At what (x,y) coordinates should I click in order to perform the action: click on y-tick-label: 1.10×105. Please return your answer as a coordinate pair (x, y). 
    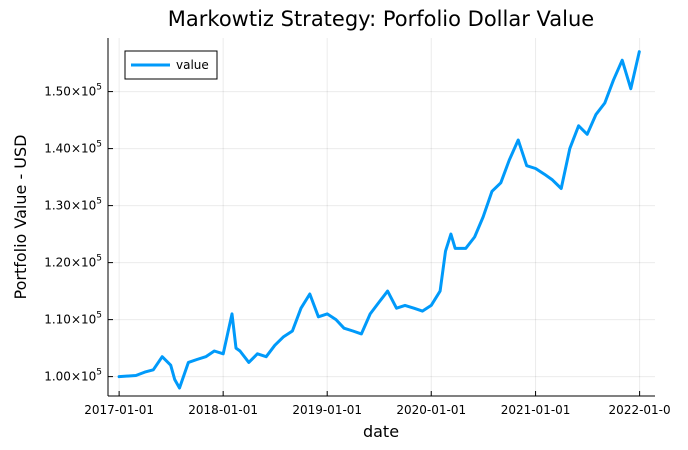
    Looking at the image, I should click on (73, 319).